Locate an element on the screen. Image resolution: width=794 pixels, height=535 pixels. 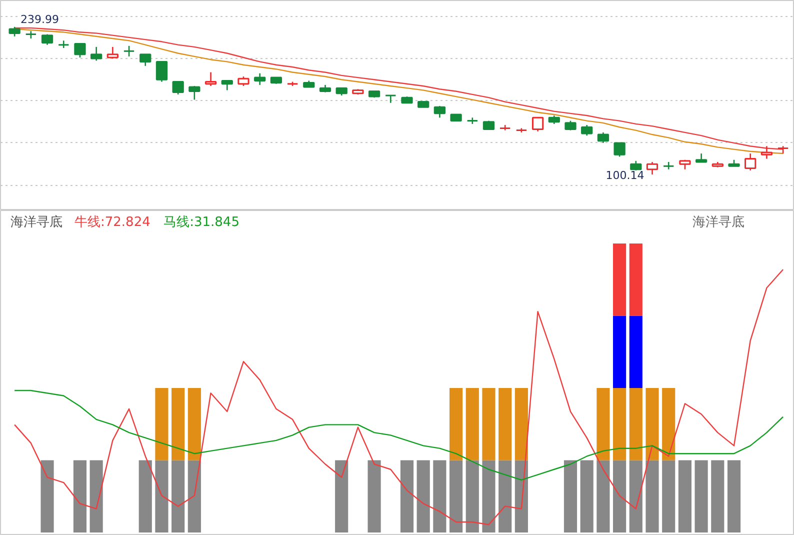
text: 海洋寻底 is located at coordinates (718, 222).